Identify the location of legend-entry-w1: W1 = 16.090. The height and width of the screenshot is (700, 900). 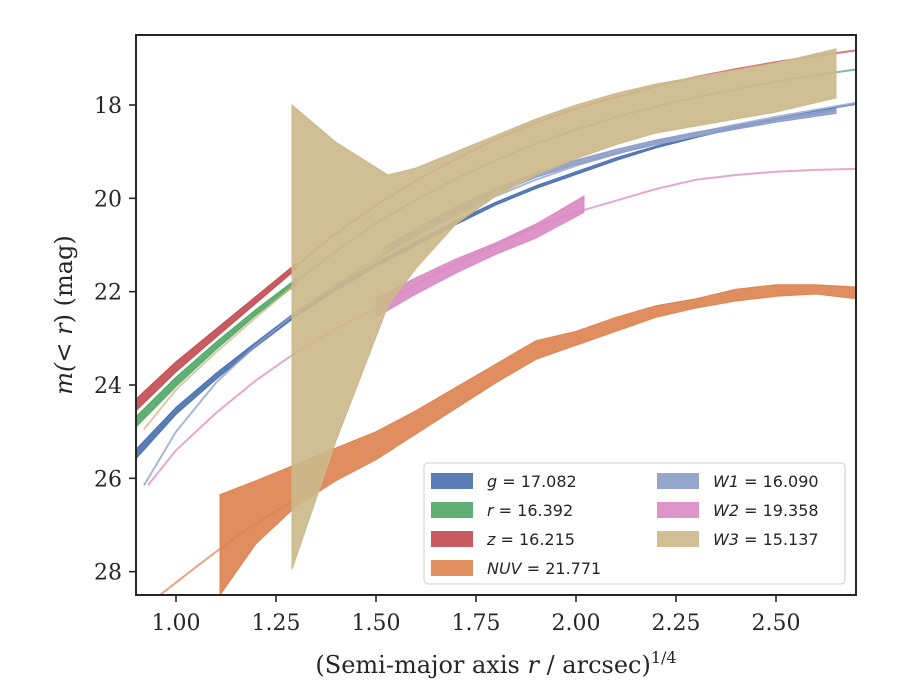
(738, 481).